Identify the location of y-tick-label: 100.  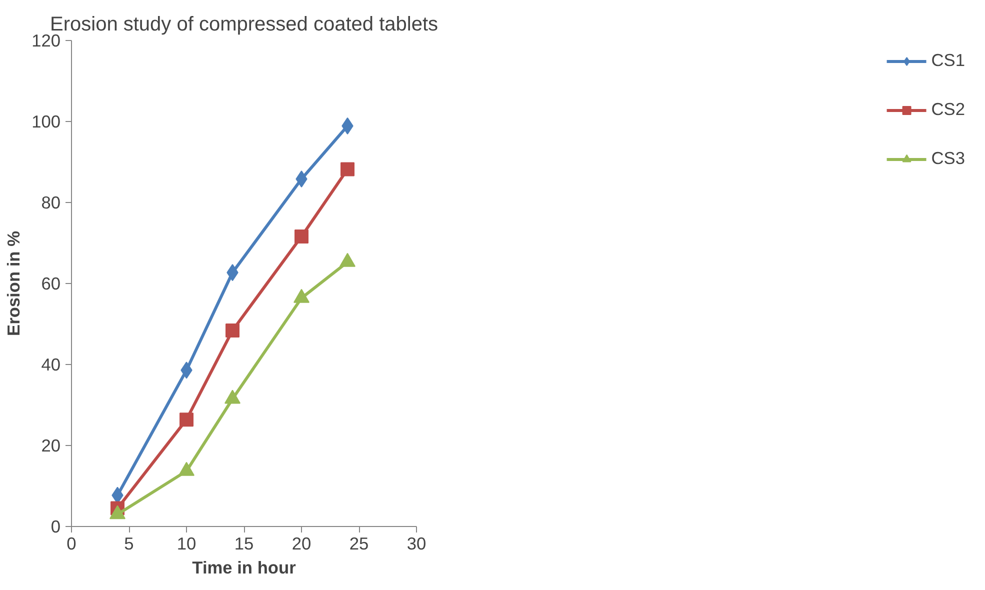
(46, 122).